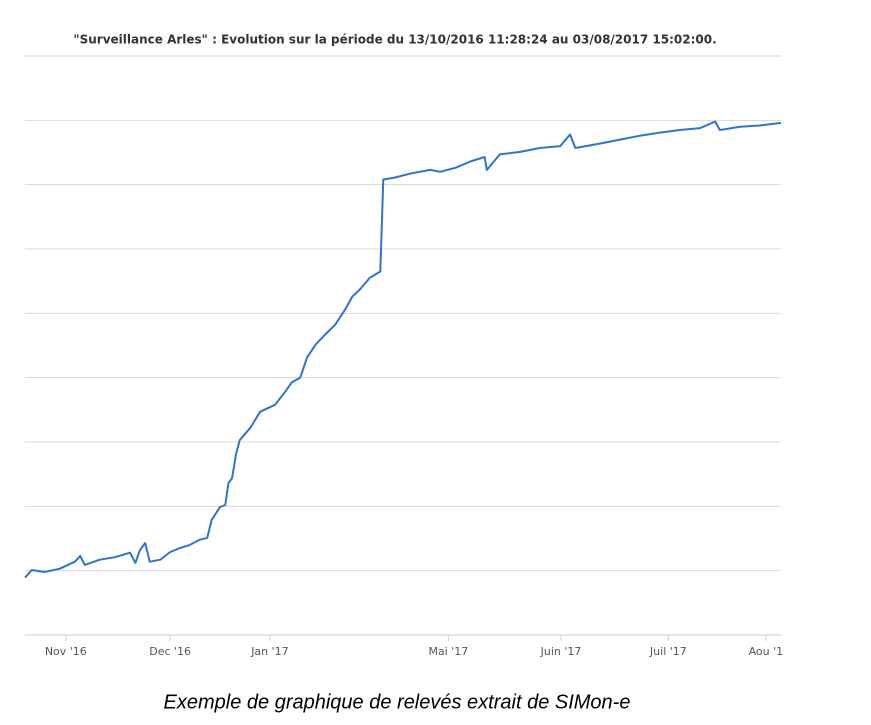  What do you see at coordinates (668, 651) in the screenshot?
I see `x-tick-label: Juil '17` at bounding box center [668, 651].